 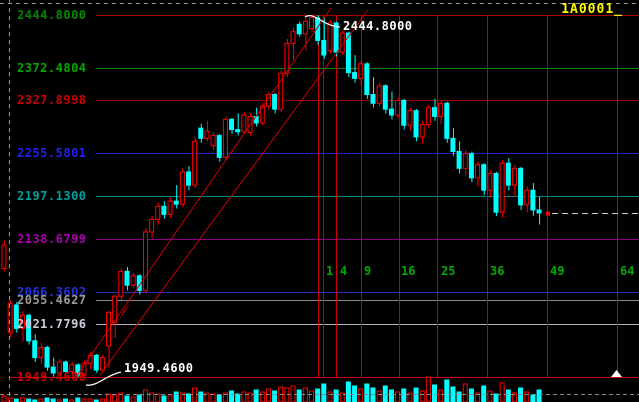 I want to click on gann-time-label: 4, so click(x=344, y=271).